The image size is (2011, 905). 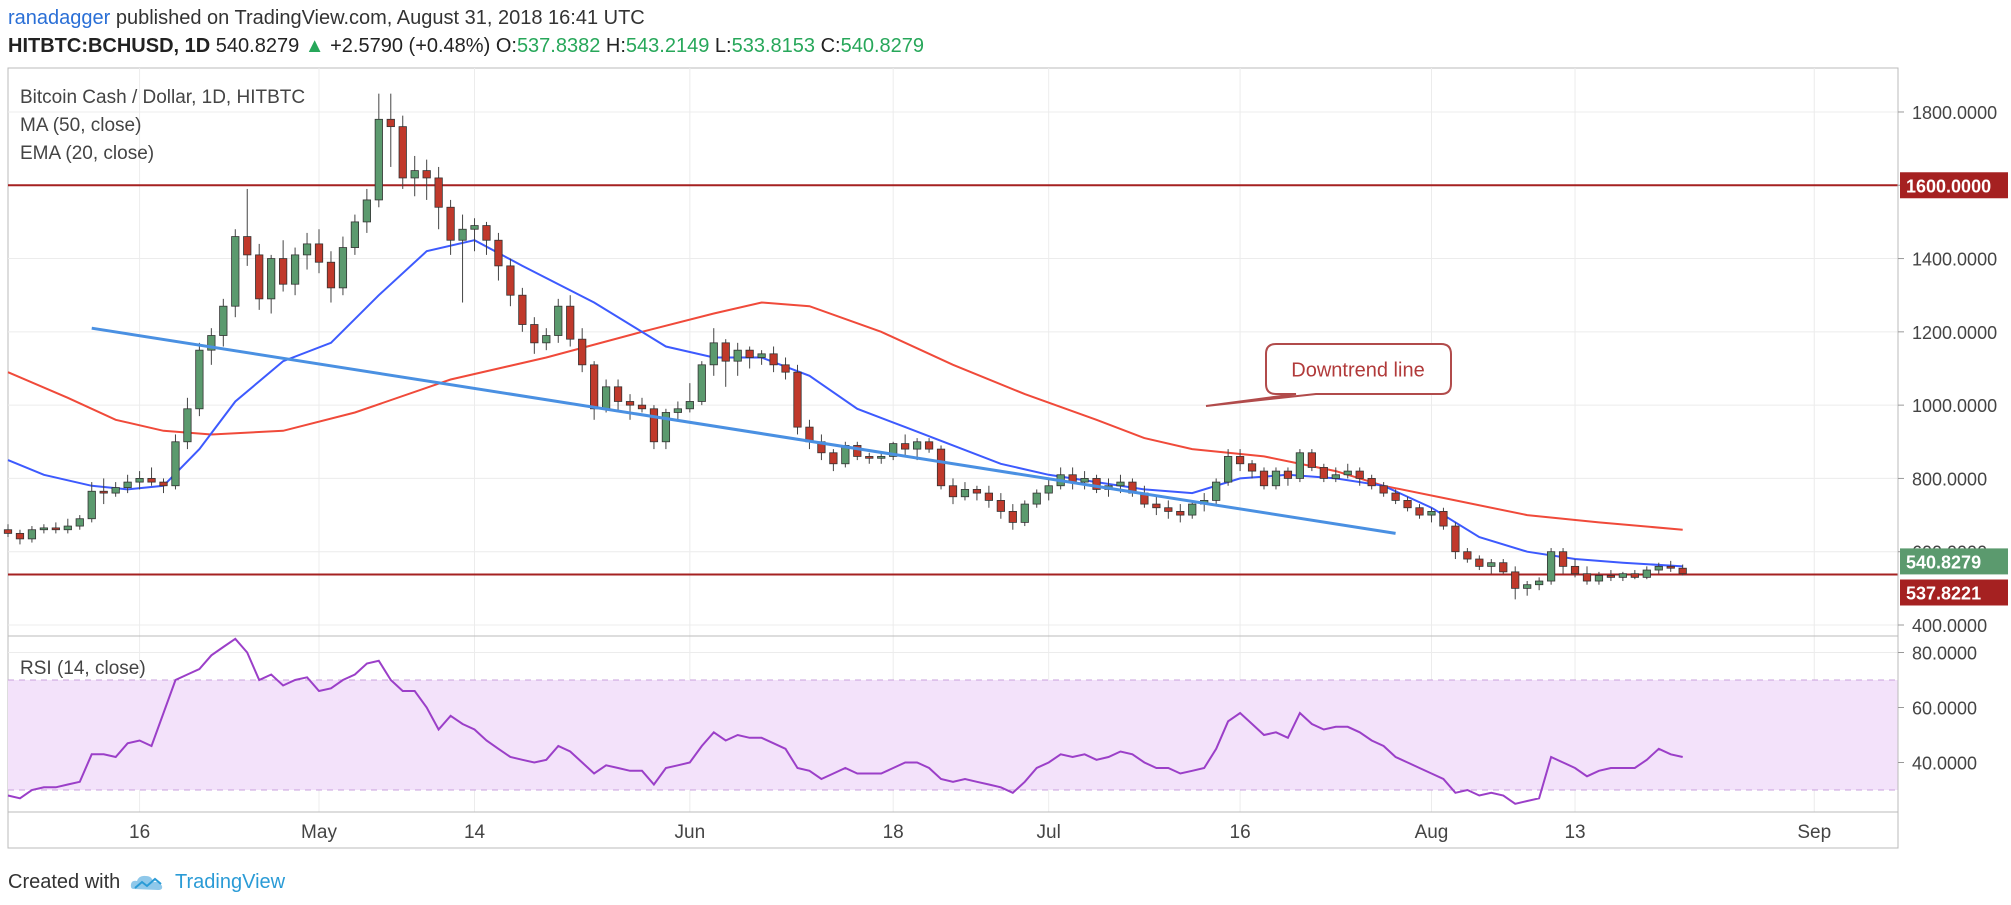 I want to click on last-price-tag: 540.8279, so click(x=1954, y=561).